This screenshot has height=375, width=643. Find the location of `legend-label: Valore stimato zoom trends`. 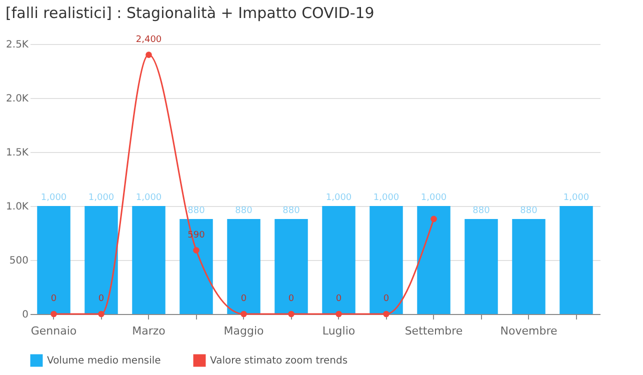

legend-label: Valore stimato zoom trends is located at coordinates (279, 361).